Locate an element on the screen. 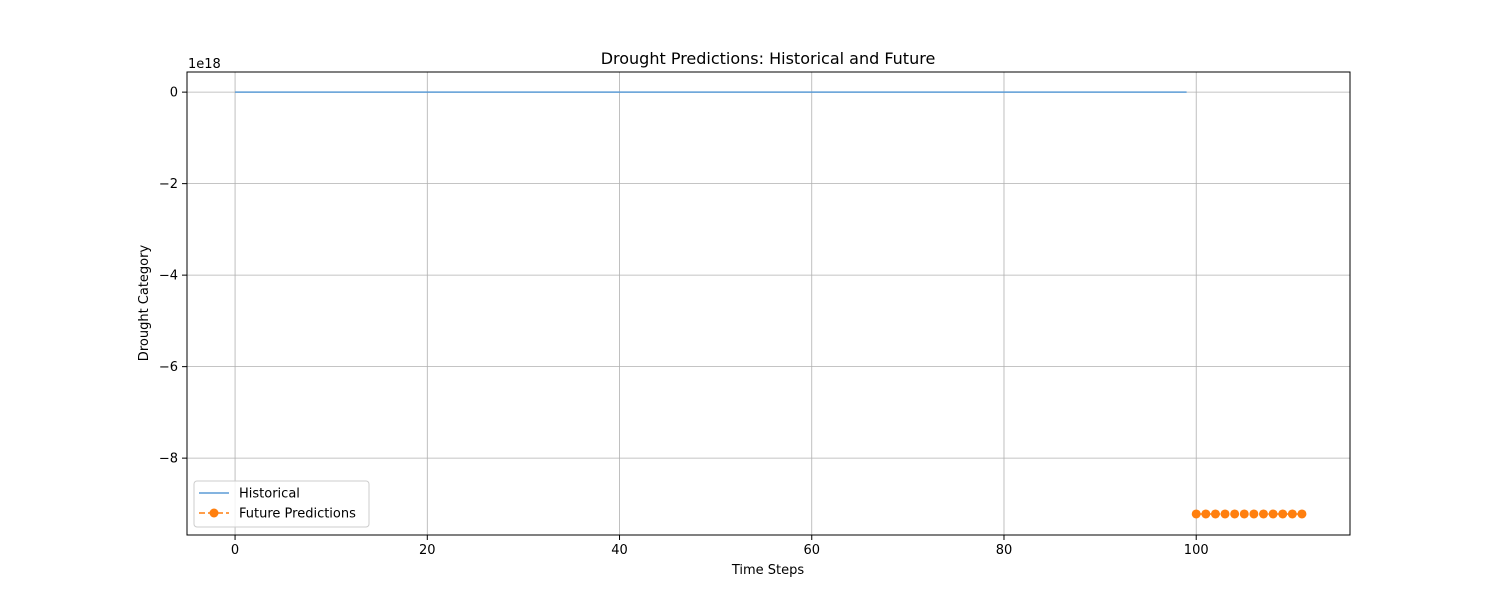  legend-future-marker is located at coordinates (214, 513).